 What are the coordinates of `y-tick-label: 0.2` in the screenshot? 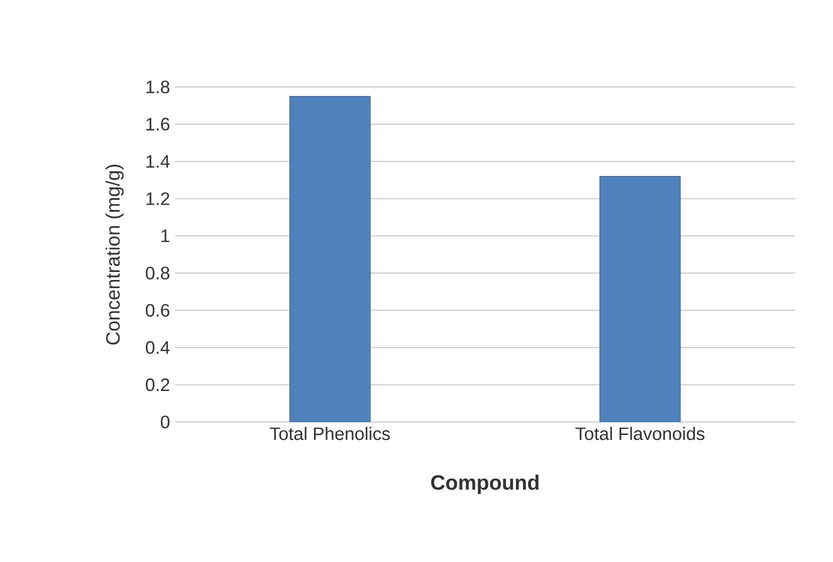 It's located at (158, 385).